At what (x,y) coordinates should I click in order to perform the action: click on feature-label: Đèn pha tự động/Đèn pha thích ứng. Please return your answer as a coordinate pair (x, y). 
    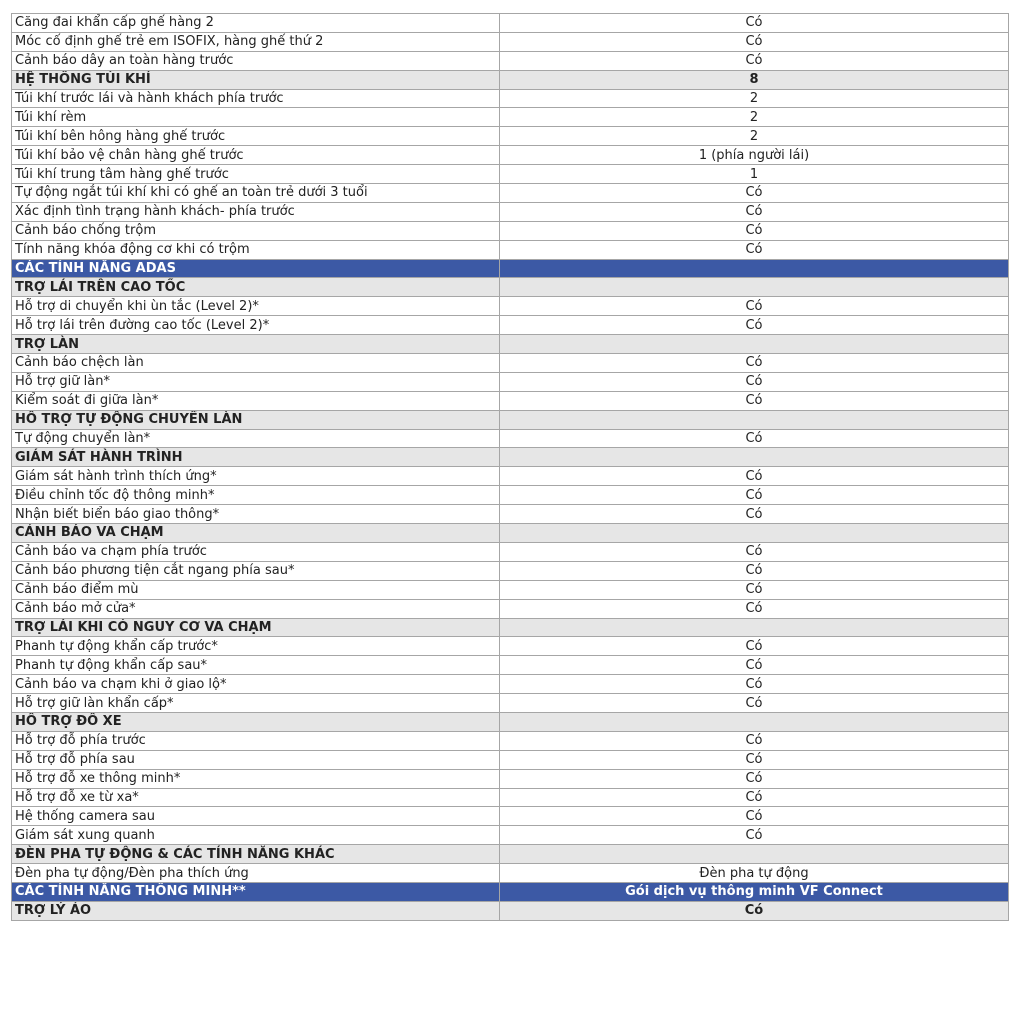
    Looking at the image, I should click on (255, 873).